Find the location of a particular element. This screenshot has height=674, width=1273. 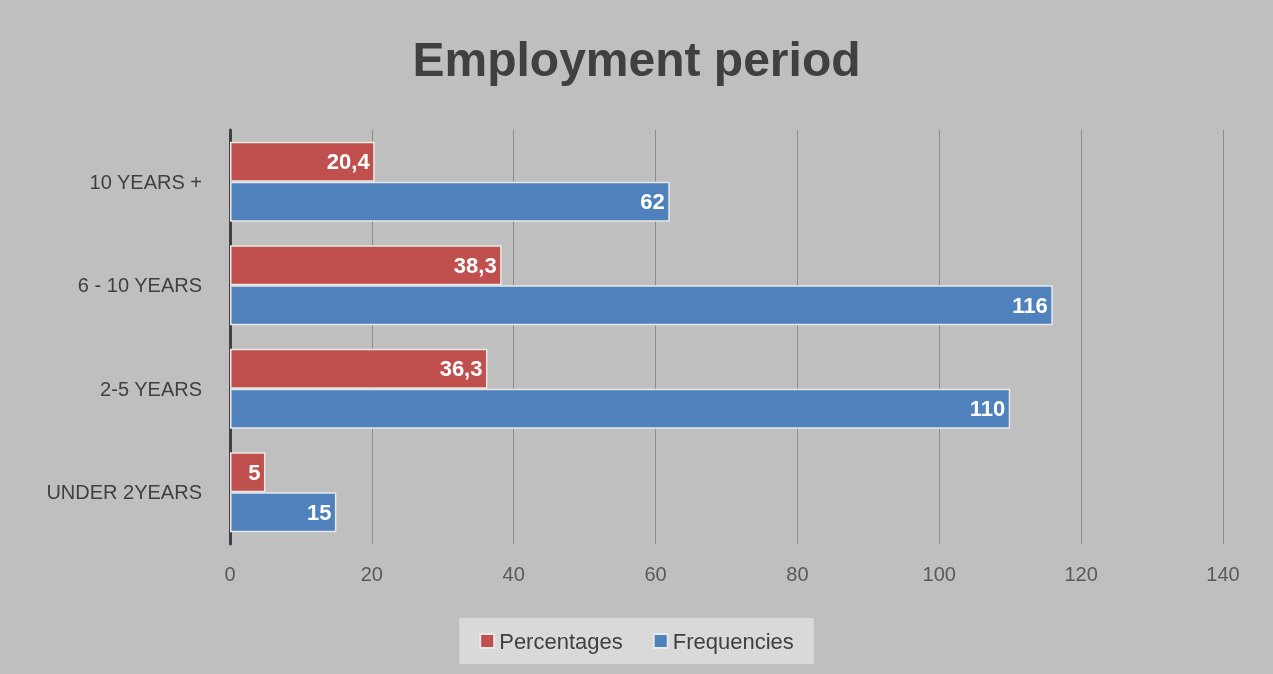

x-tick-label: 60 is located at coordinates (655, 574).